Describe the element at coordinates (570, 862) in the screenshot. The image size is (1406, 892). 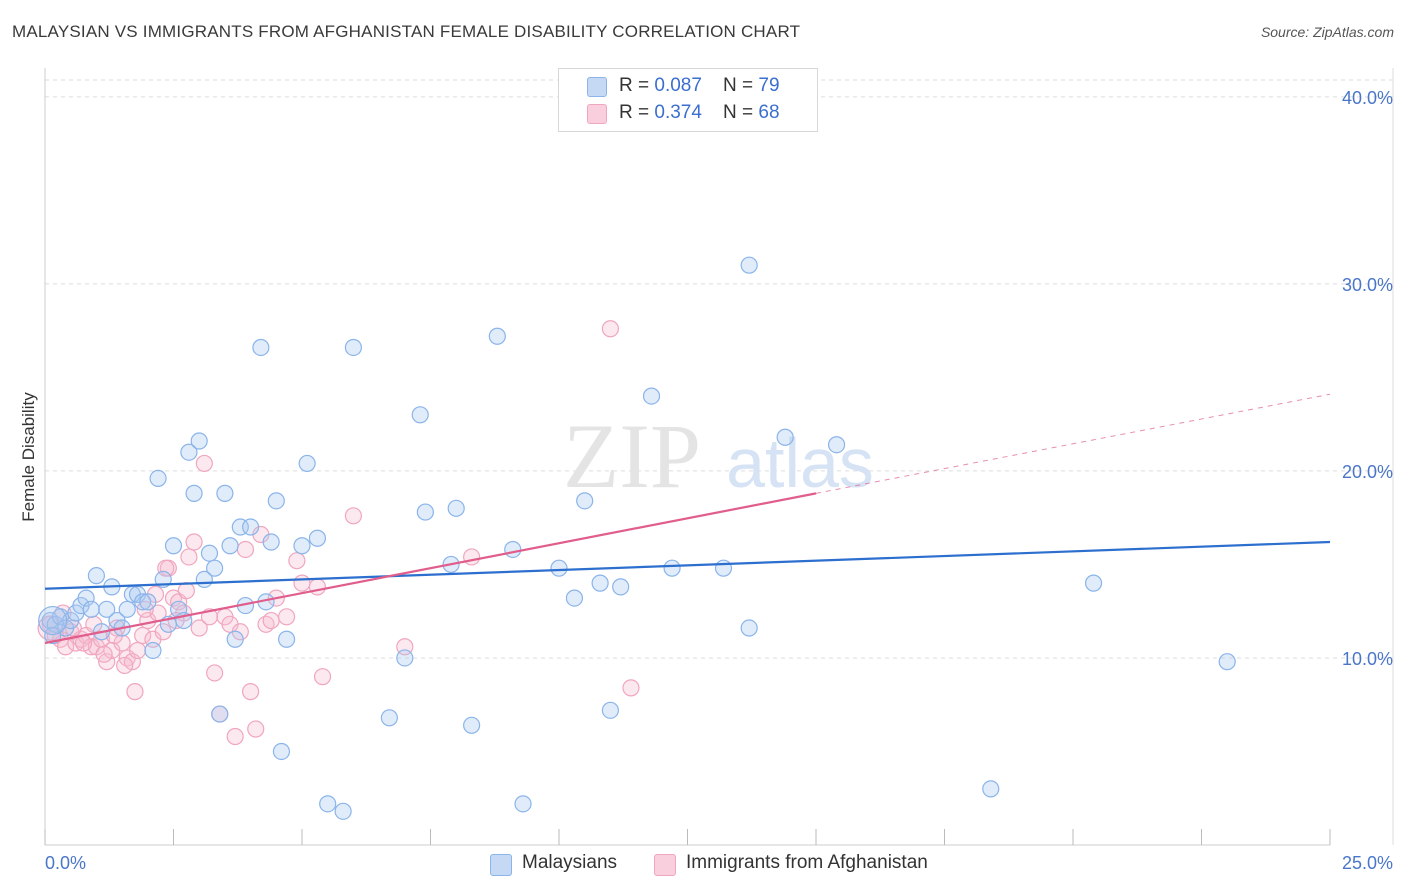
I see `legend-label-malaysians: Malaysians` at that location.